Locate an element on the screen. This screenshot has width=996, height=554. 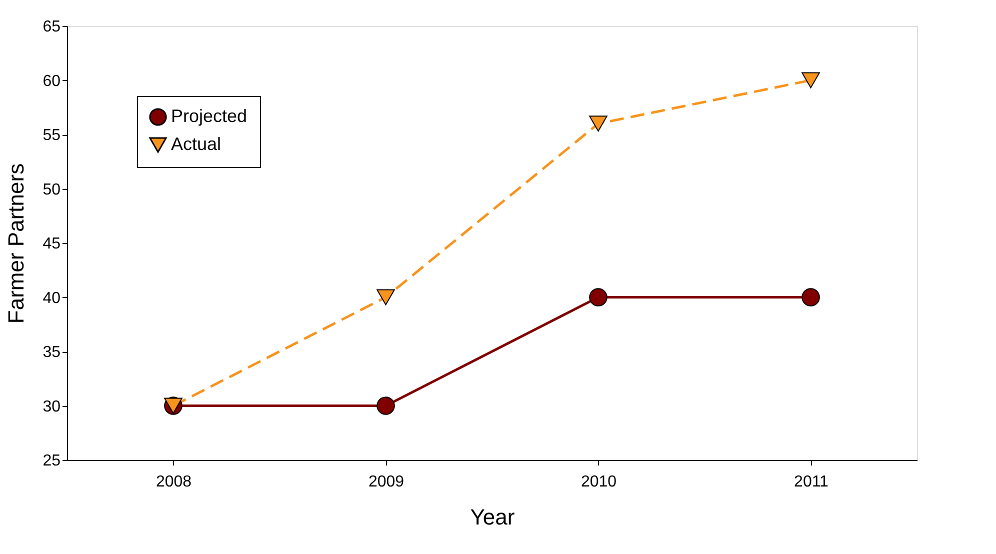
y-tick-label: 55 is located at coordinates (51, 135).